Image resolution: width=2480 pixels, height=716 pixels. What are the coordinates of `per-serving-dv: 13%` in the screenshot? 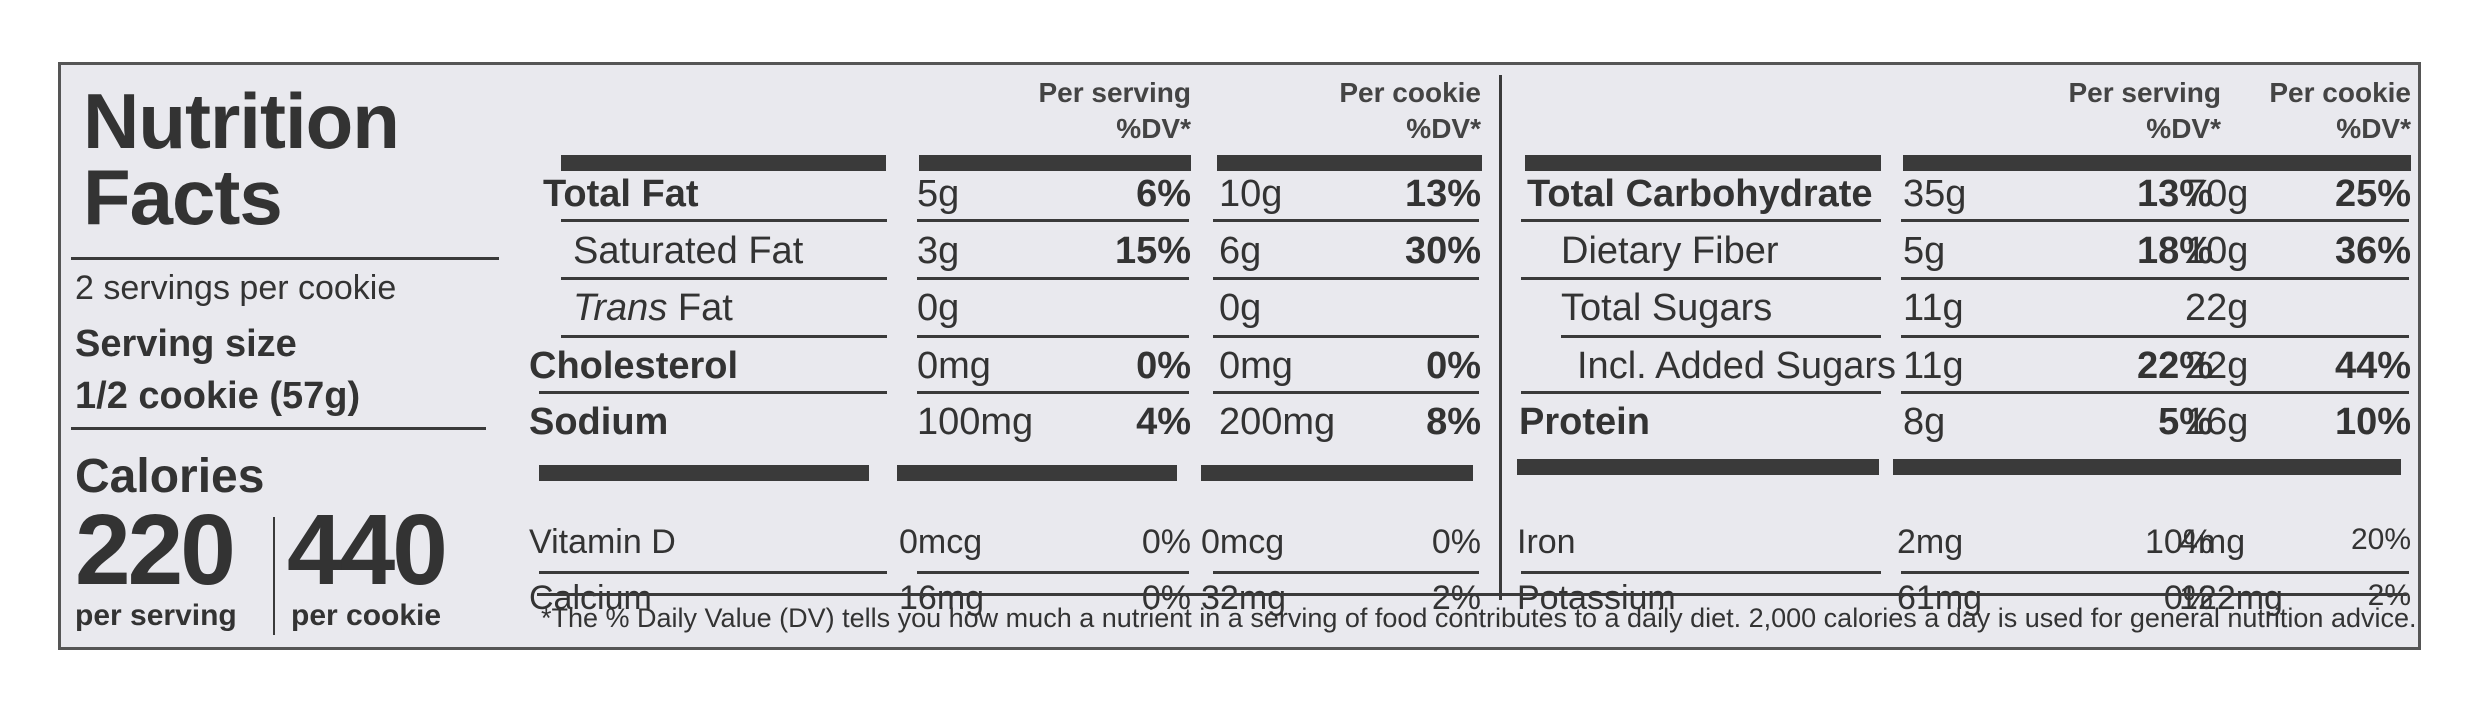 It's located at (2174, 194).